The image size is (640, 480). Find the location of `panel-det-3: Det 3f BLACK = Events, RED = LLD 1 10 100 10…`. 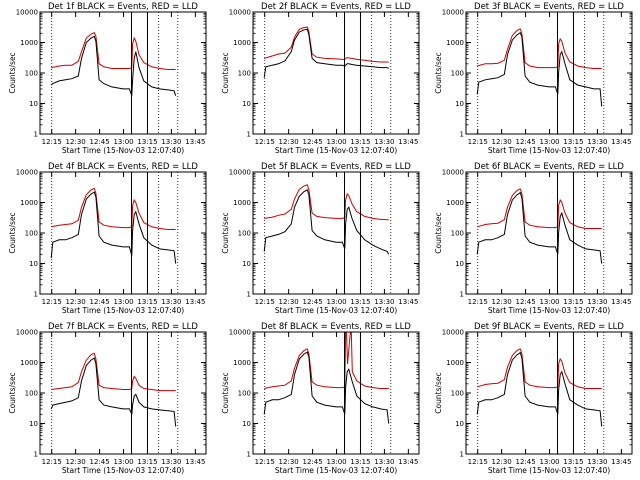

panel-det-3: Det 3f BLACK = Events, RED = LLD 1 10 100 10… is located at coordinates (533, 78).